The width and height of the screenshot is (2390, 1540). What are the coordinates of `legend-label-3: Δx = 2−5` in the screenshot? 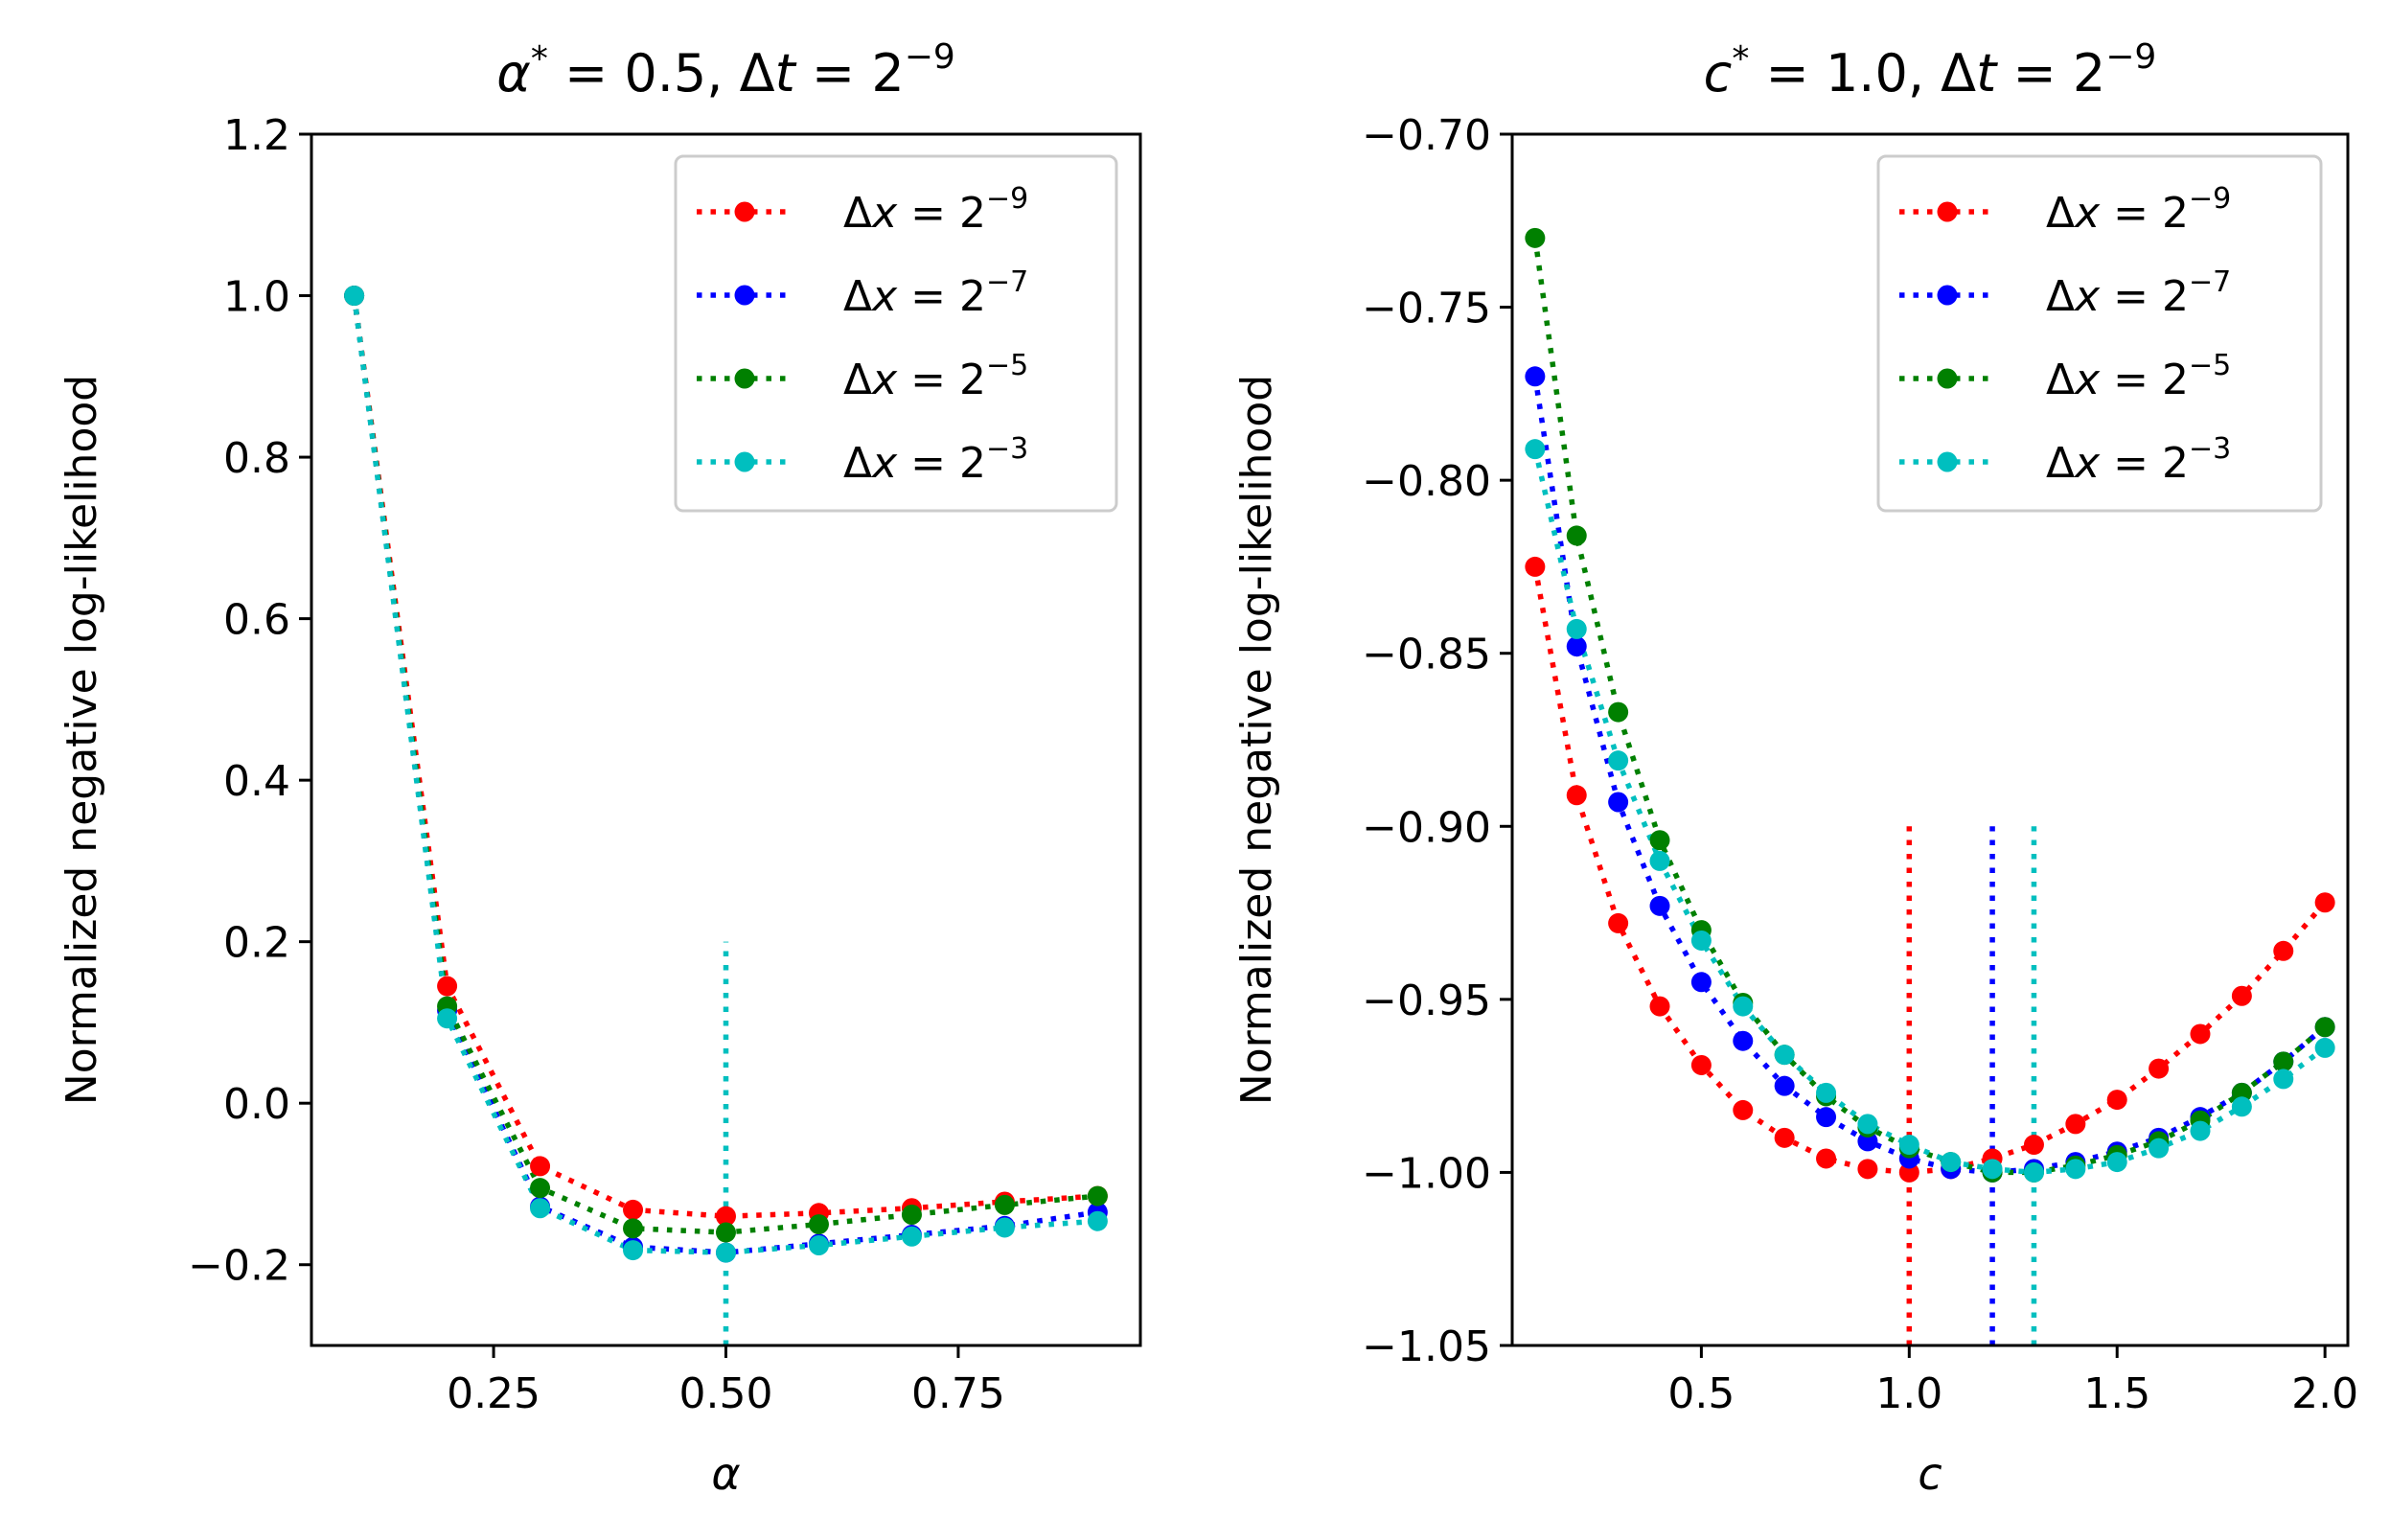 It's located at (935, 376).